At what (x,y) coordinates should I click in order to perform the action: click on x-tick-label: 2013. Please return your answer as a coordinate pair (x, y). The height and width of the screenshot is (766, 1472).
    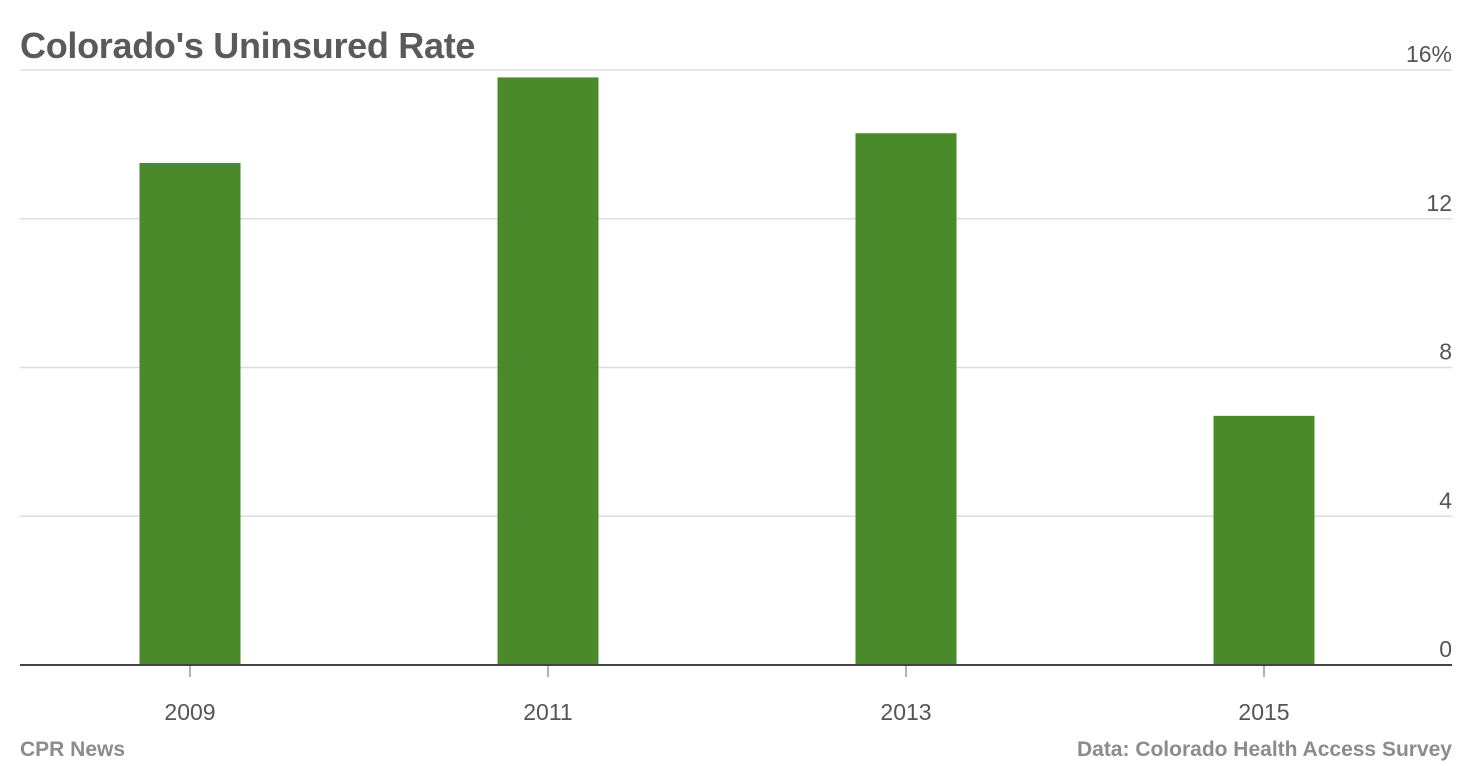
    Looking at the image, I should click on (905, 712).